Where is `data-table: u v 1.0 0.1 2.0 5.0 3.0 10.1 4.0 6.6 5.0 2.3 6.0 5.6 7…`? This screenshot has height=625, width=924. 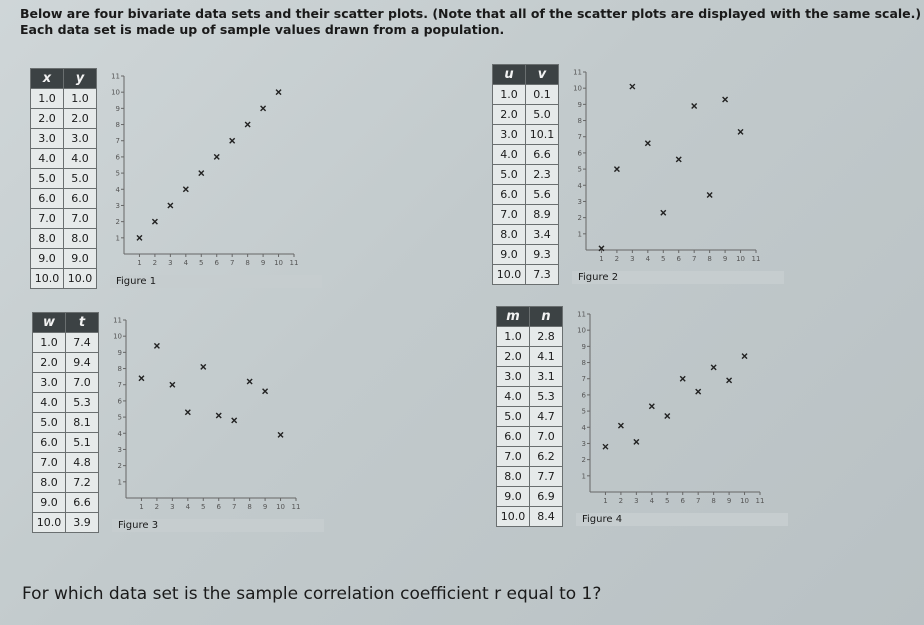
data-table: u v 1.0 0.1 2.0 5.0 3.0 10.1 4.0 6.6 5.0 2.3 6.0 5.6 7… is located at coordinates (525, 174).